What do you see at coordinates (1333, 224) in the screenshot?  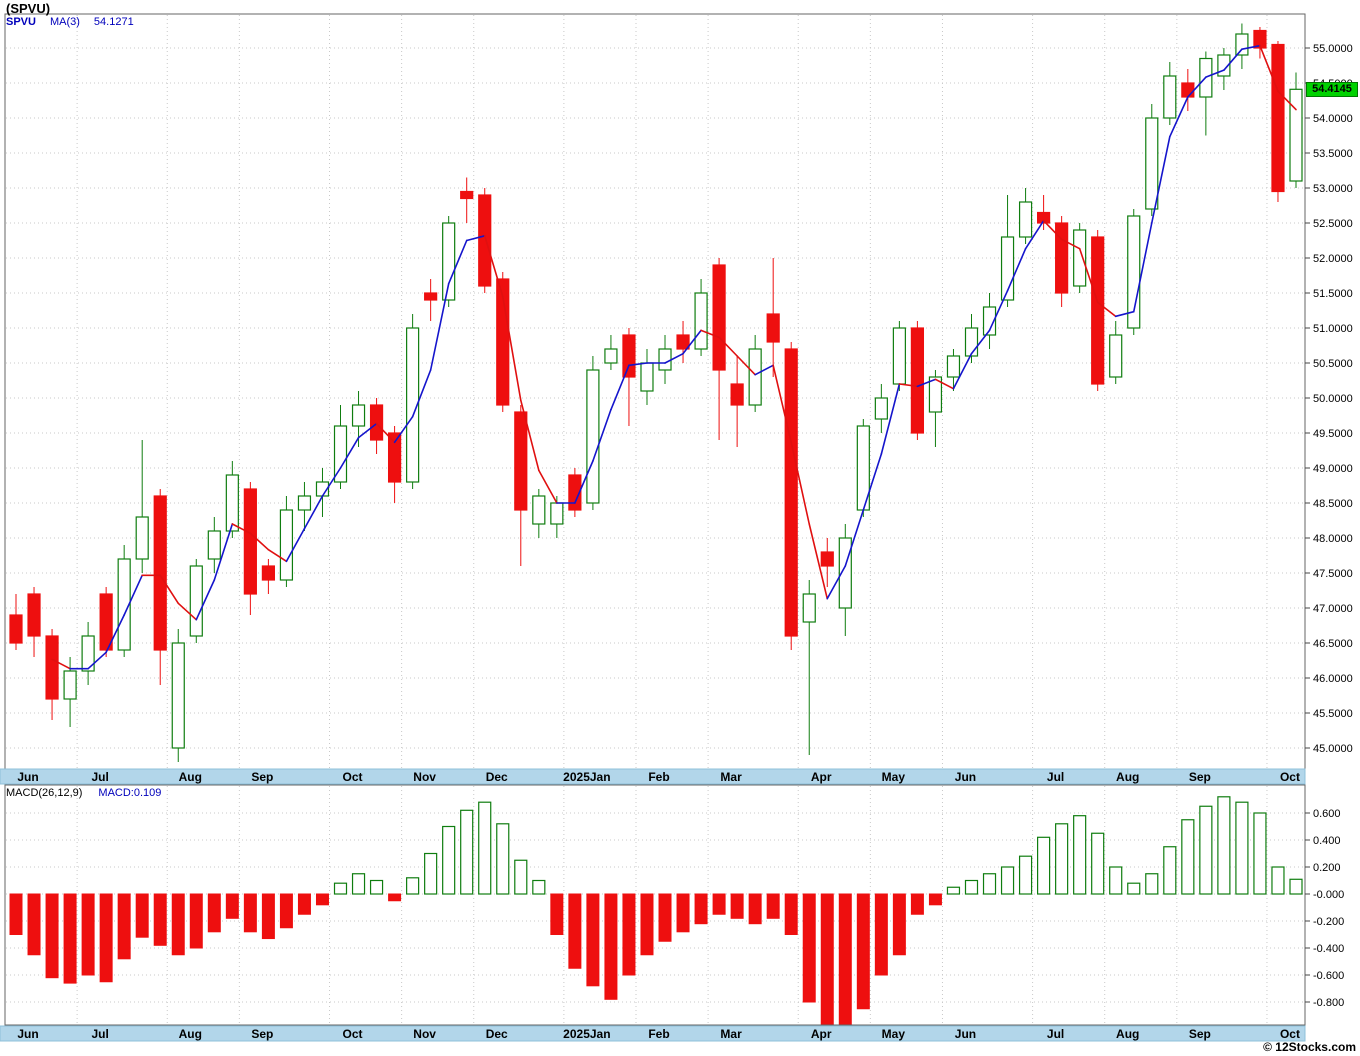 I see `svg-text: 52.5000` at bounding box center [1333, 224].